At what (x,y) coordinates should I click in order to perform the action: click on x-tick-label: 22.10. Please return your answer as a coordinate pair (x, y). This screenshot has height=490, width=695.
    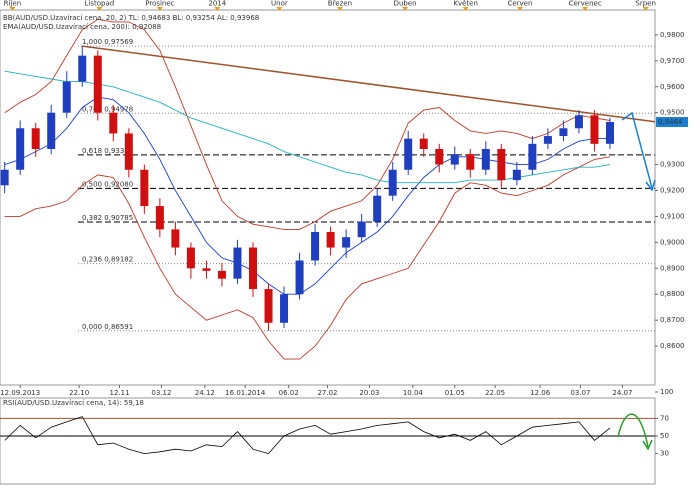
    Looking at the image, I should click on (79, 393).